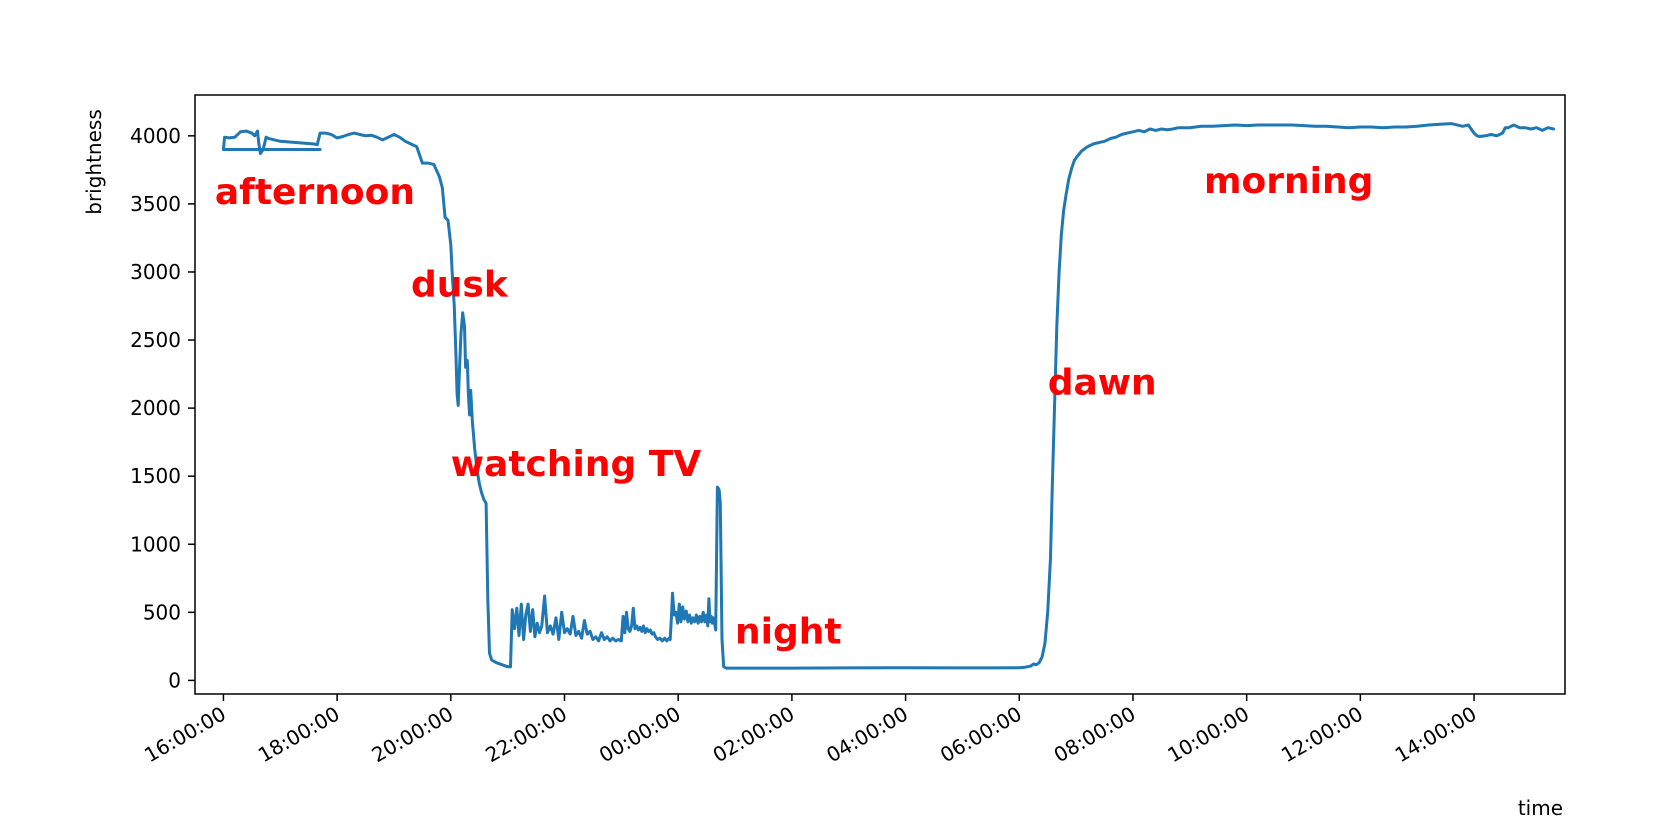 The width and height of the screenshot is (1662, 834). Describe the element at coordinates (1322, 735) in the screenshot. I see `x-tick-label: 12:00:00` at that location.